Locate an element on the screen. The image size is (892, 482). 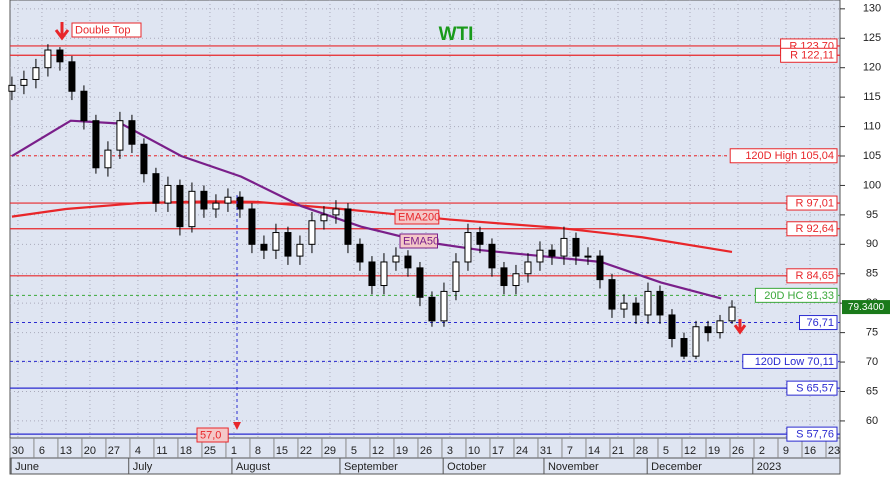
x-tick-label: 15 is located at coordinates (282, 451).